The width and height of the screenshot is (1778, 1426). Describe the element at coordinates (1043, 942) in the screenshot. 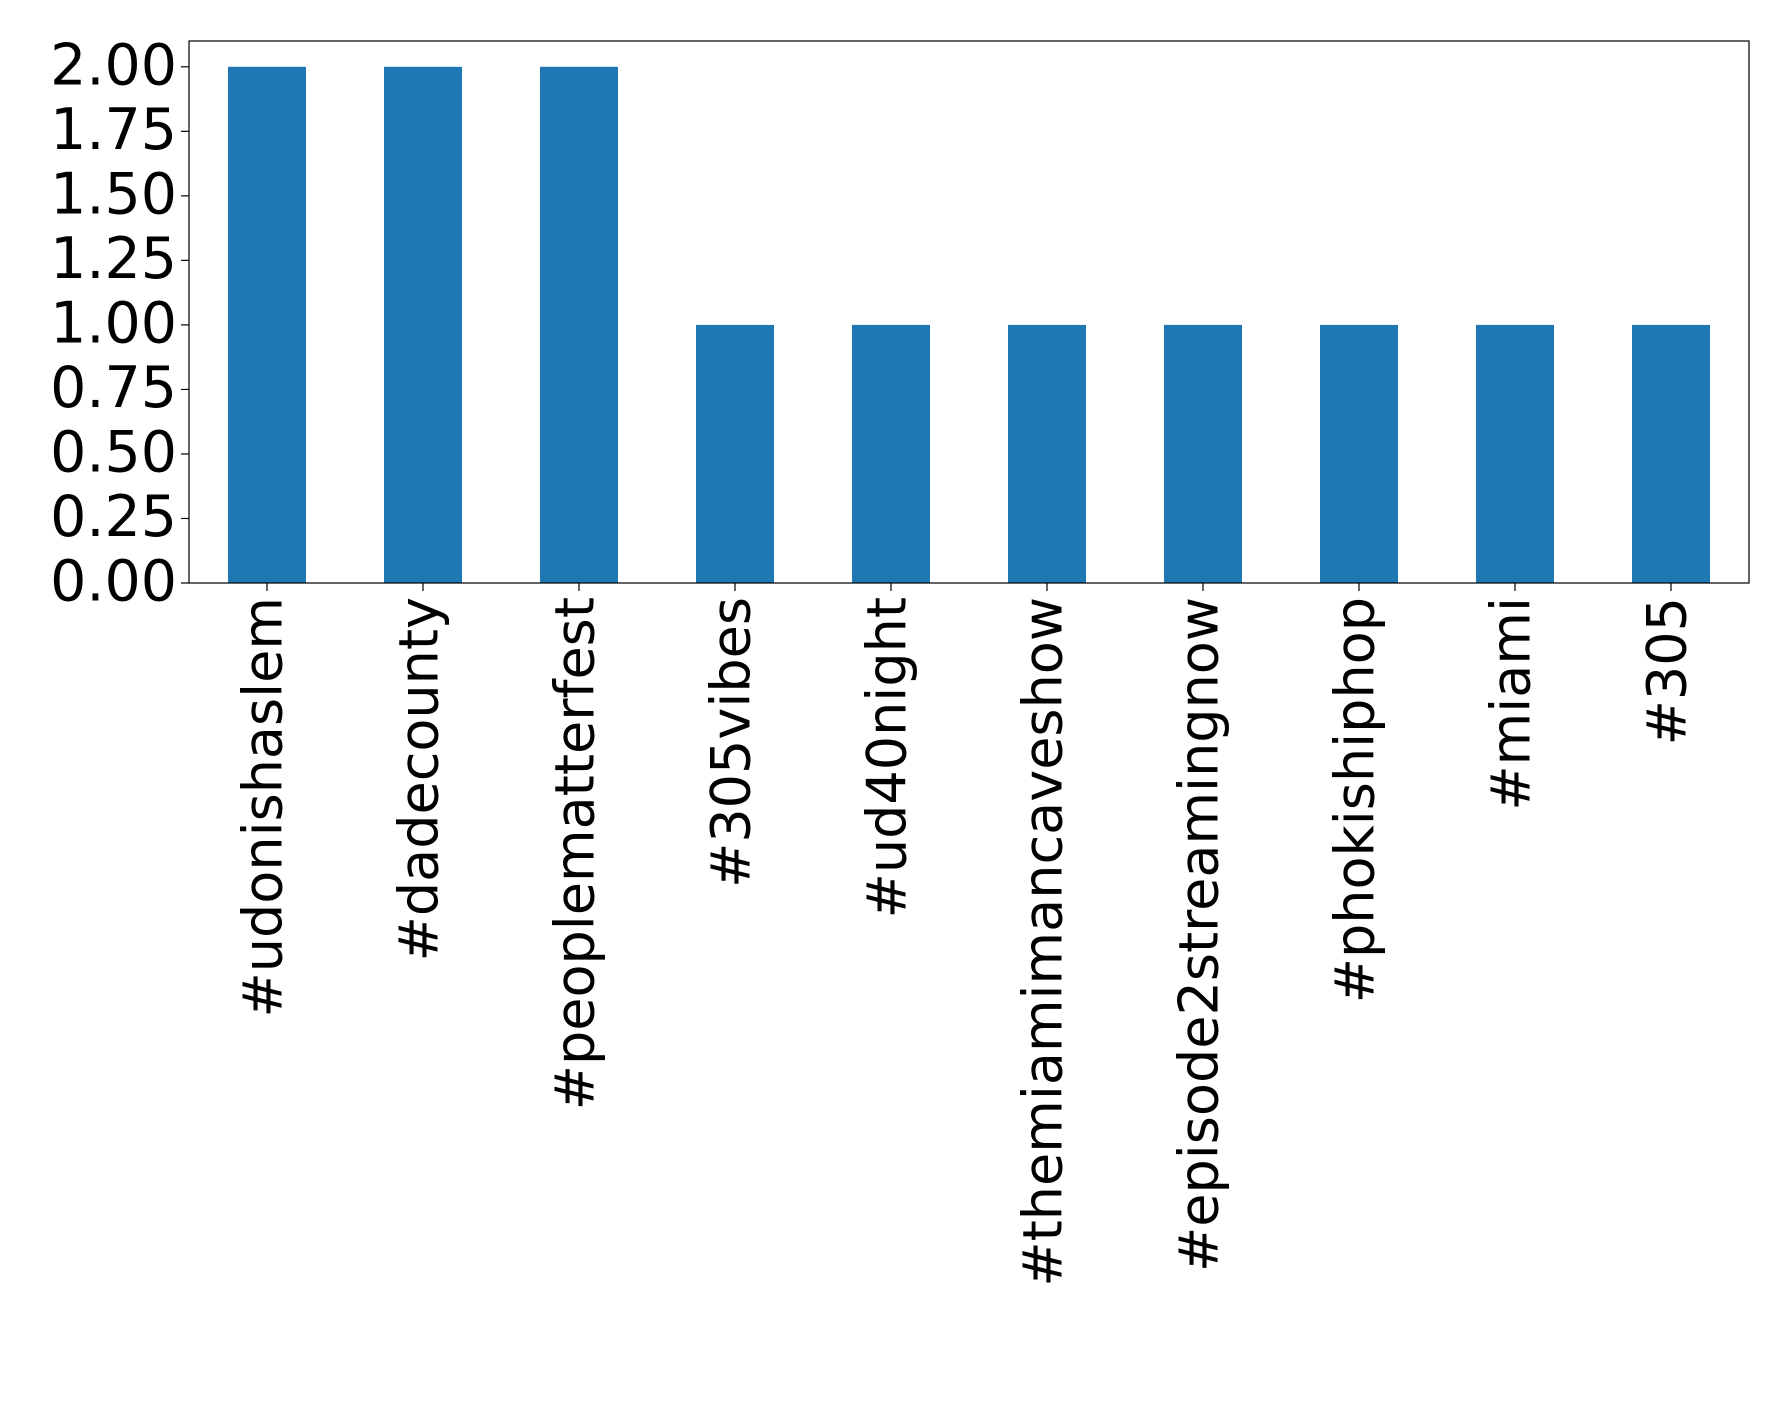

I see `x-tick-label: #themiamimancaveshow` at that location.